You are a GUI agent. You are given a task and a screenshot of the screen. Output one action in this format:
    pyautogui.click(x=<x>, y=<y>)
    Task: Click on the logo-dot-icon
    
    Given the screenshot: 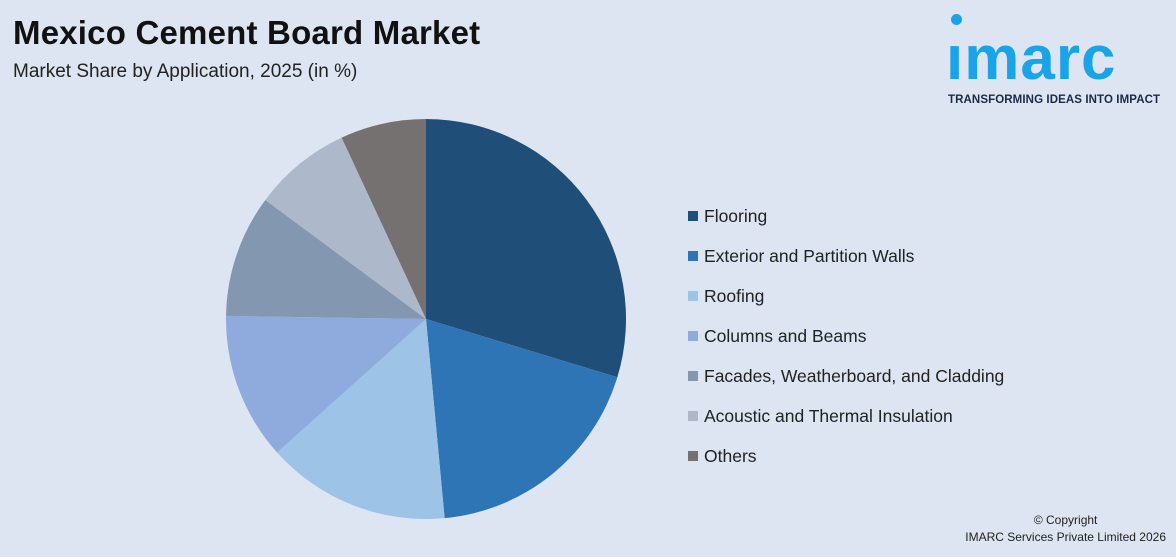 What is the action you would take?
    pyautogui.click(x=956, y=19)
    